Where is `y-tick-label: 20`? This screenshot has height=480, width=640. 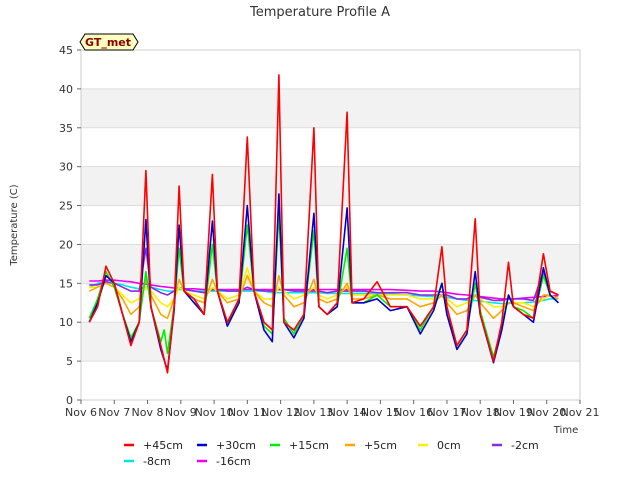 y-tick-label: 20 is located at coordinates (66, 244).